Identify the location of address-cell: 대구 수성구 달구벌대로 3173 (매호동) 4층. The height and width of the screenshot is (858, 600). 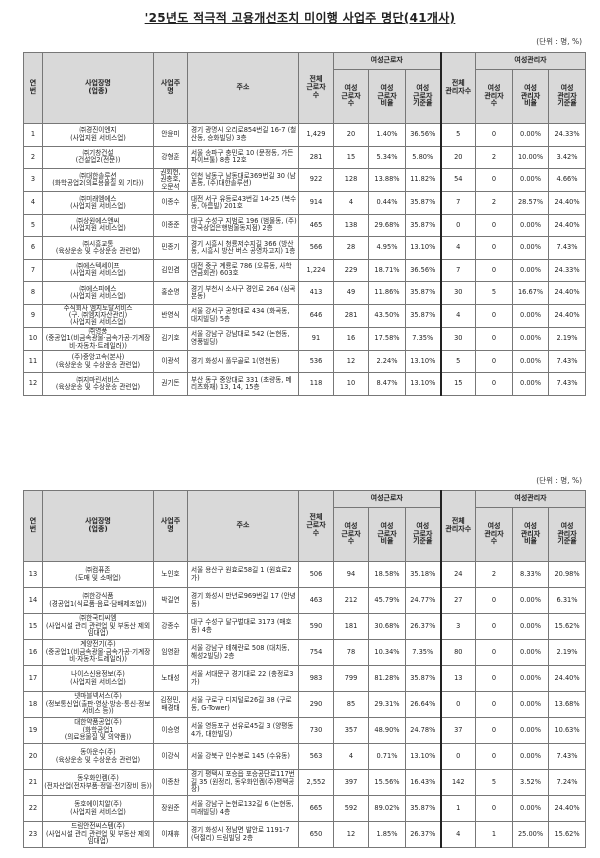
(243, 626).